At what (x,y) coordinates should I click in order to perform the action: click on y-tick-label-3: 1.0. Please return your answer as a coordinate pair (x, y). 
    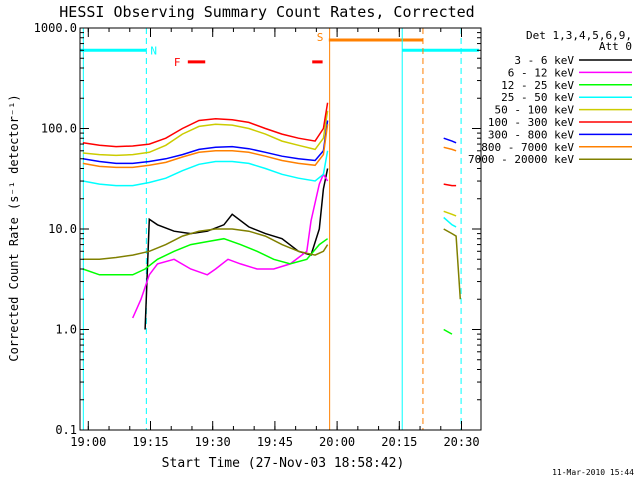
    Looking at the image, I should click on (66, 330).